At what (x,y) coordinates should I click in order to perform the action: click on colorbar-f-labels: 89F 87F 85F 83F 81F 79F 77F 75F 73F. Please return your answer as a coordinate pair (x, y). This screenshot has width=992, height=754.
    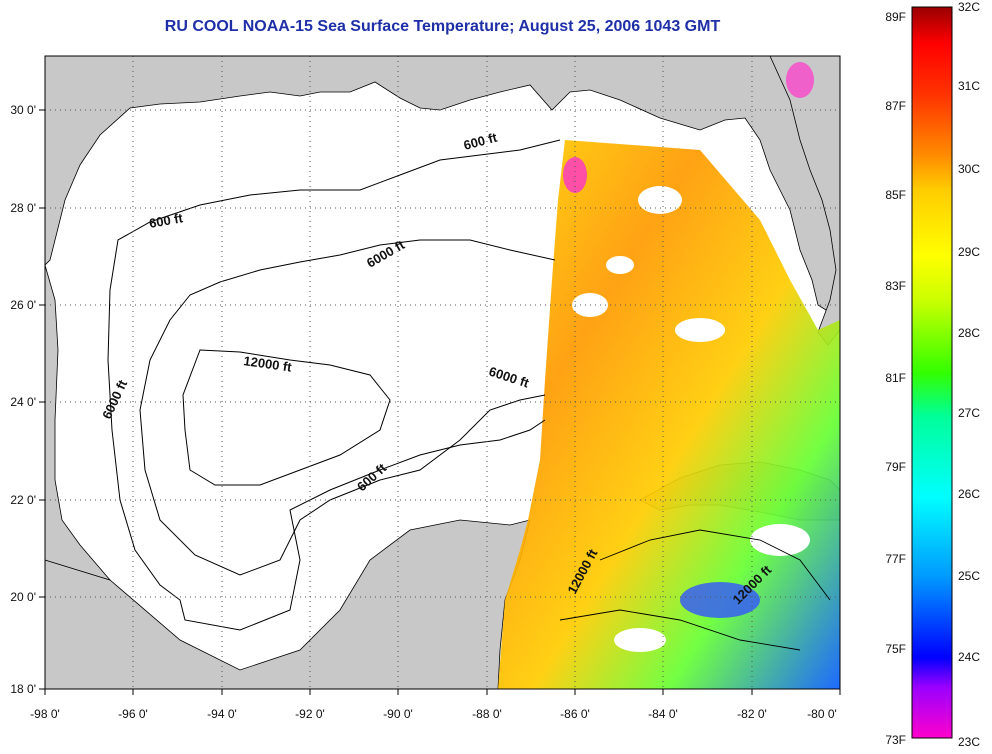
    Looking at the image, I should click on (895, 378).